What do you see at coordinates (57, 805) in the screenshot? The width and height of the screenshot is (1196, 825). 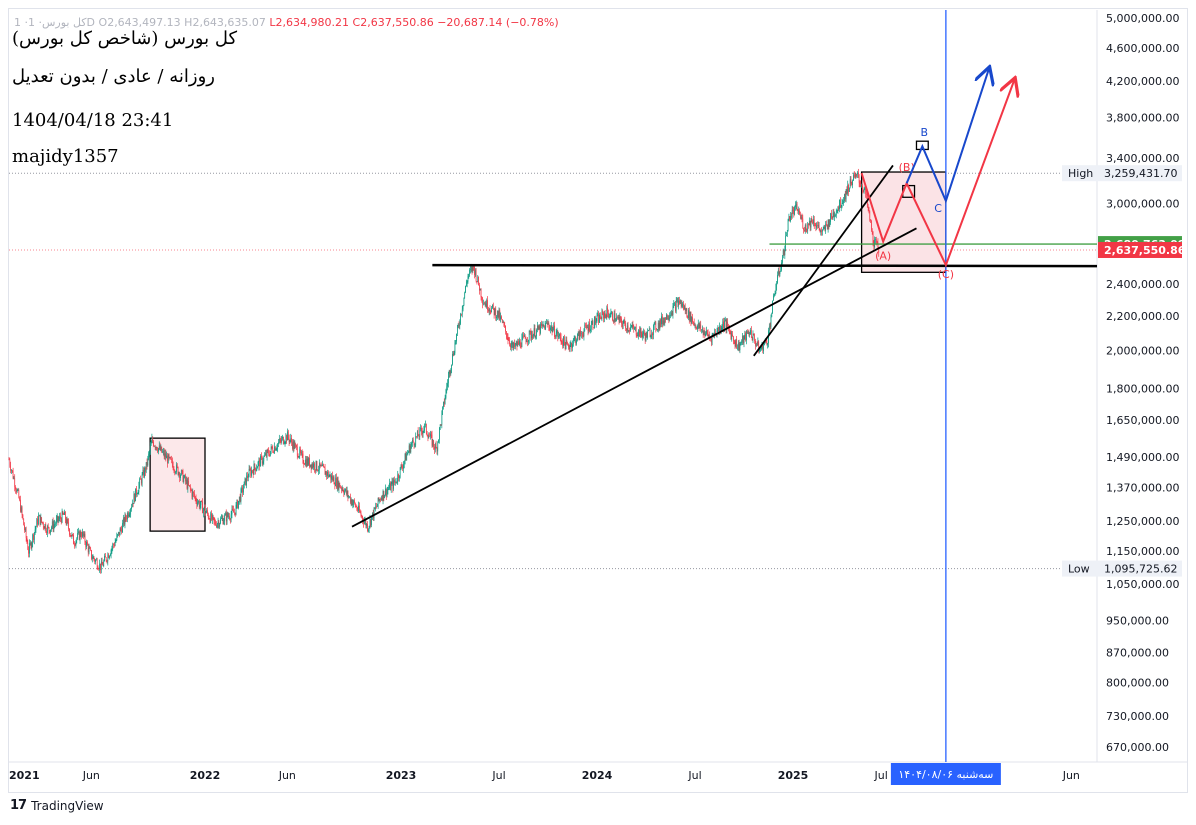 I see `footer-brand: 17 TradingView` at bounding box center [57, 805].